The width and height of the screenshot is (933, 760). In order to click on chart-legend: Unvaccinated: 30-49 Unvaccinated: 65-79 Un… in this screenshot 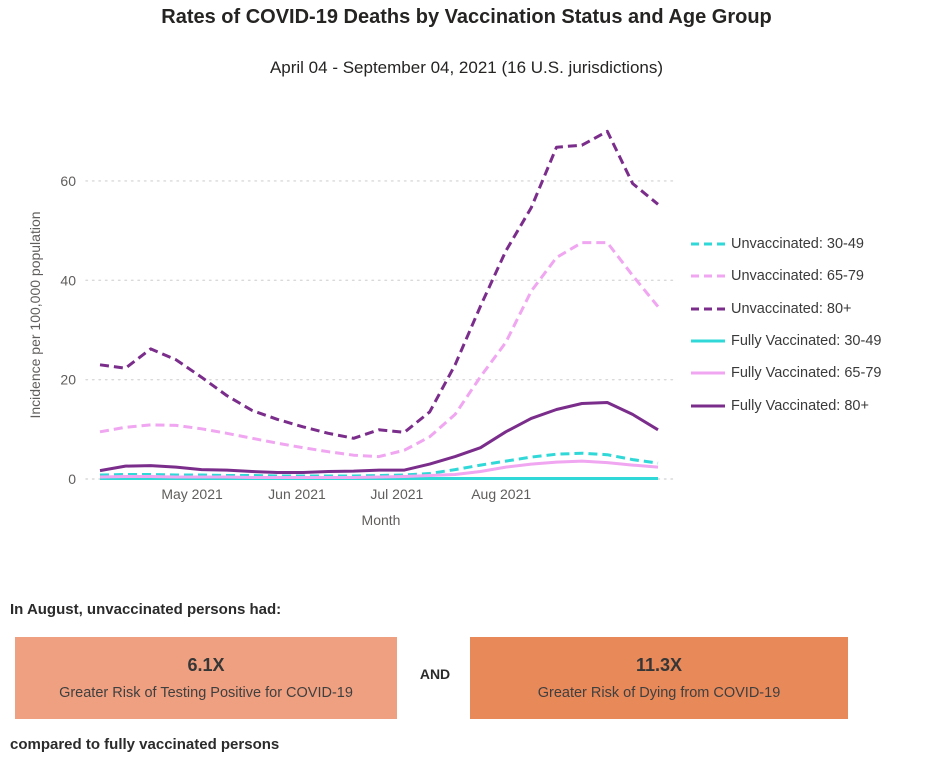, I will do `click(811, 325)`.